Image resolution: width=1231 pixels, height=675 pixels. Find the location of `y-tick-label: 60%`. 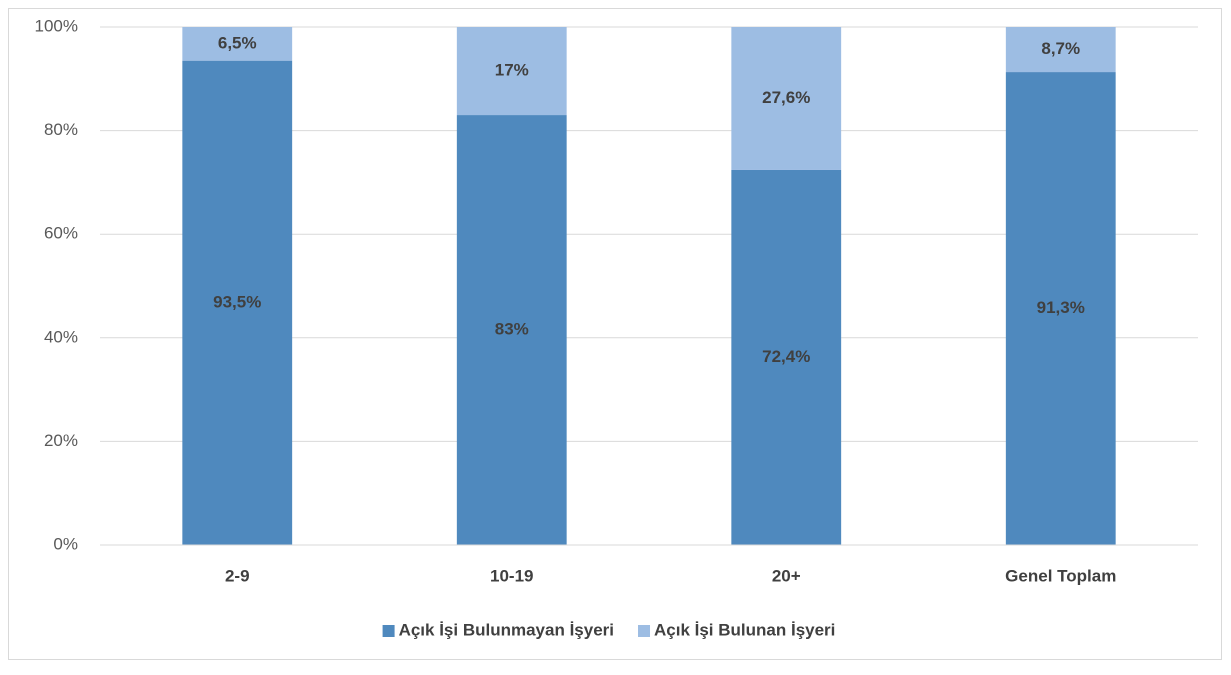

y-tick-label: 60% is located at coordinates (61, 233).